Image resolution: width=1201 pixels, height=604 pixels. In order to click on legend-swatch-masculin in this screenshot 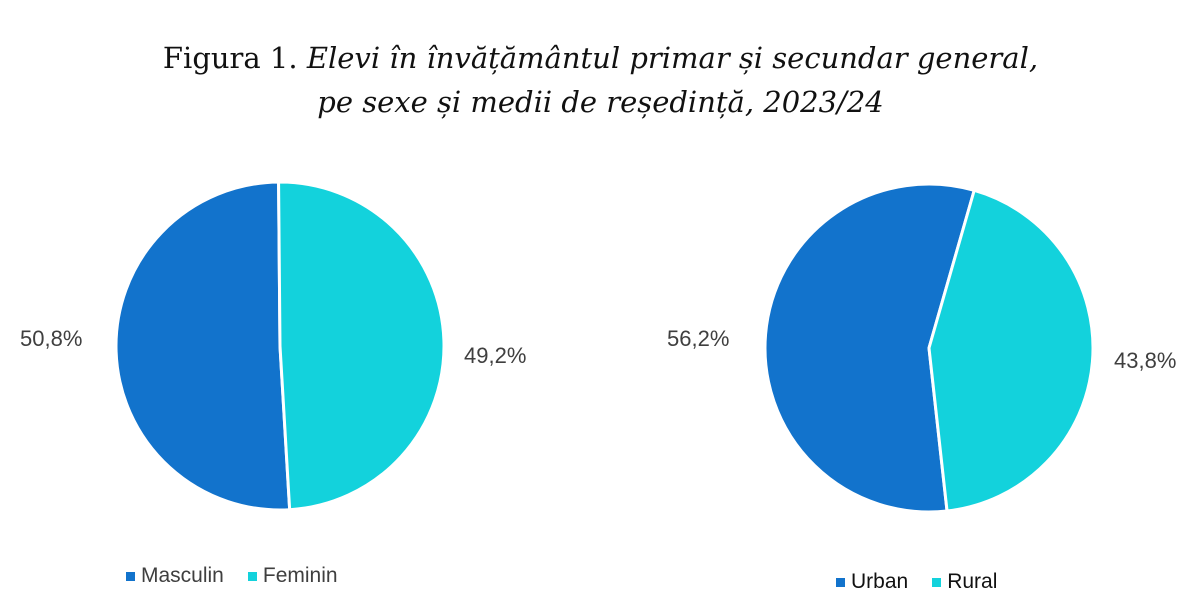, I will do `click(130, 576)`.